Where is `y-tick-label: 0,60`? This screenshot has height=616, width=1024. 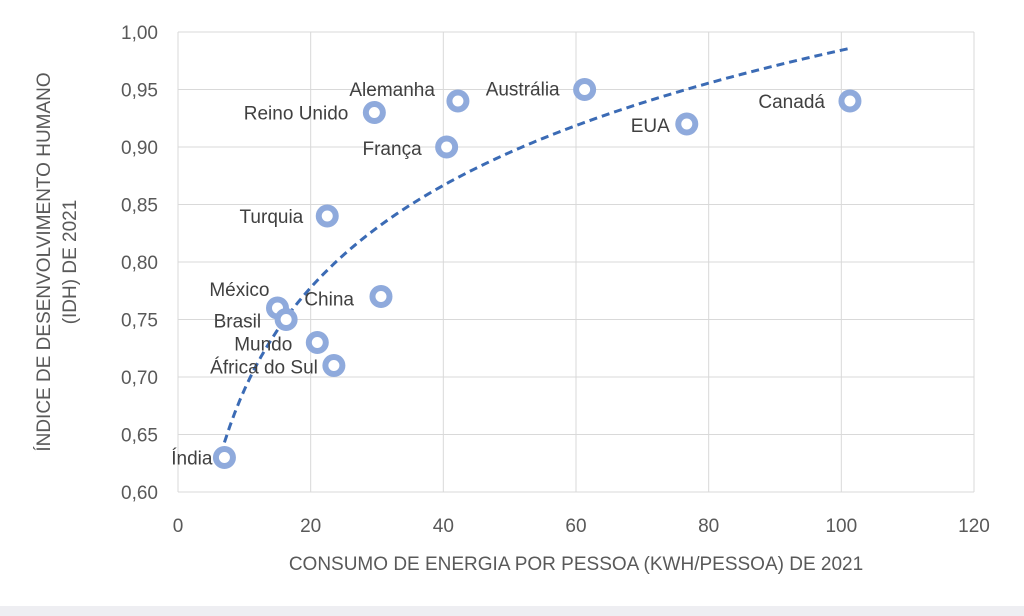 y-tick-label: 0,60 is located at coordinates (139, 493).